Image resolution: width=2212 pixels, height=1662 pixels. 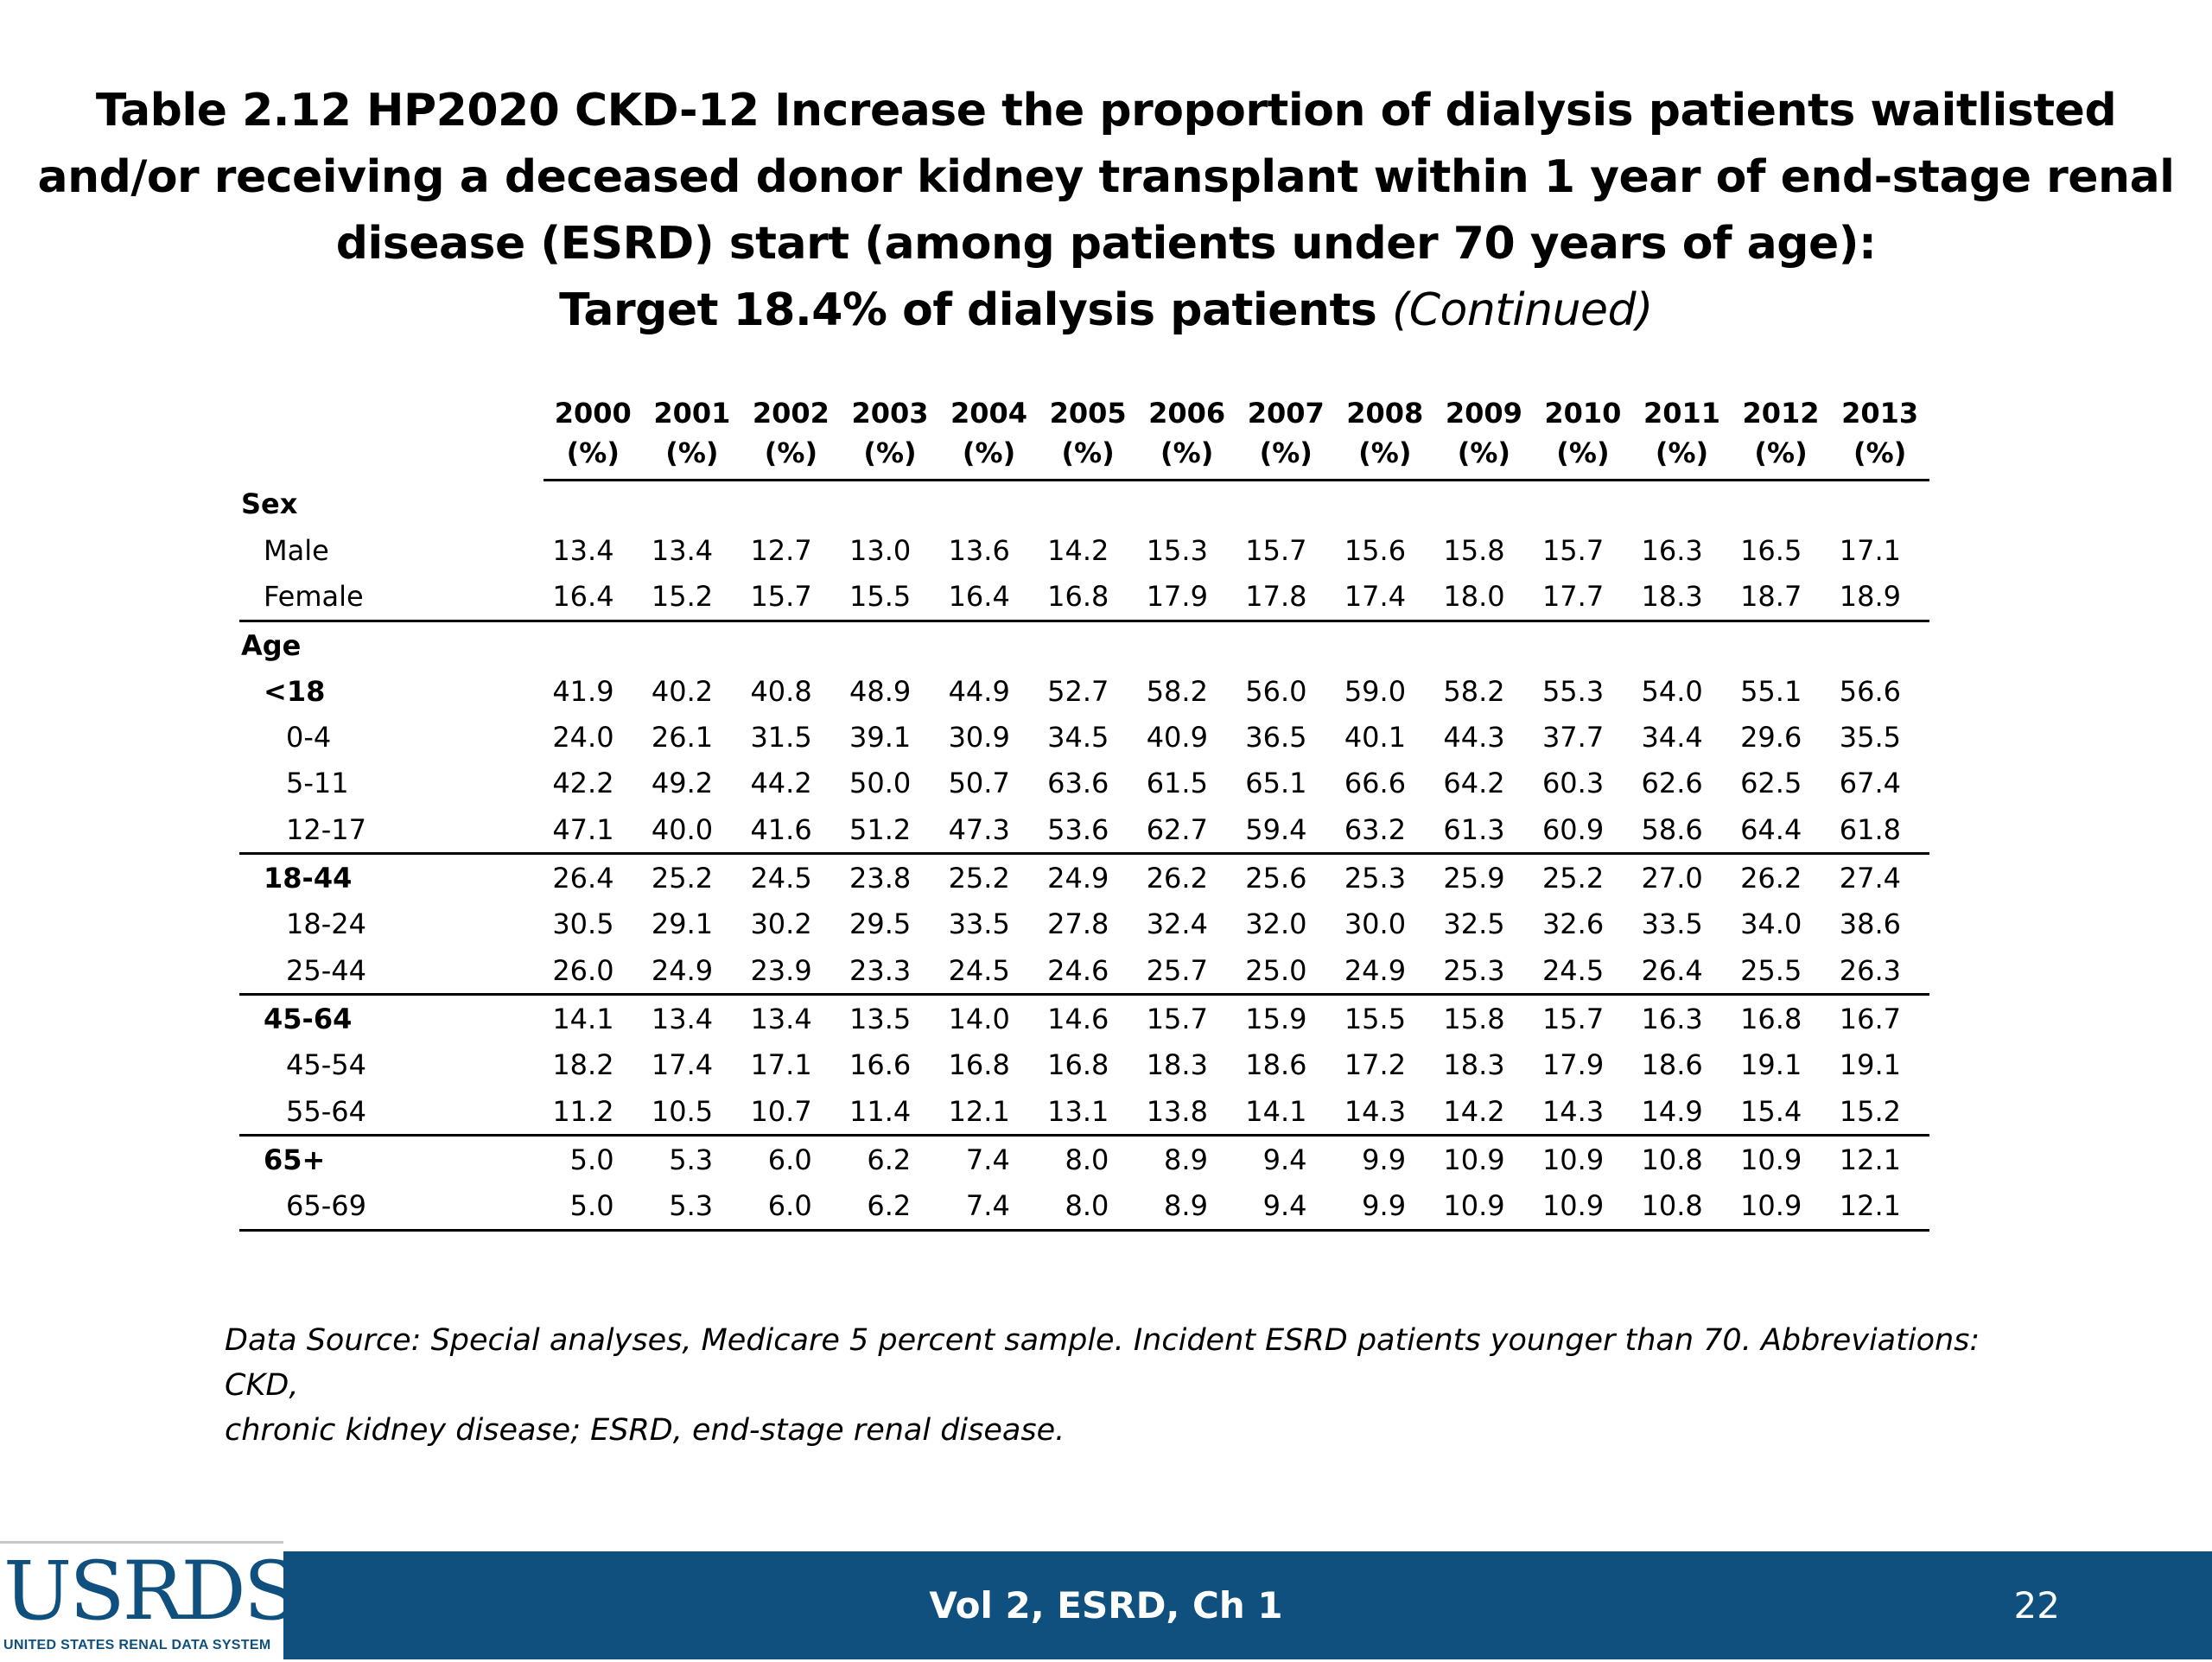 What do you see at coordinates (583, 783) in the screenshot?
I see `table-cell: 42.2` at bounding box center [583, 783].